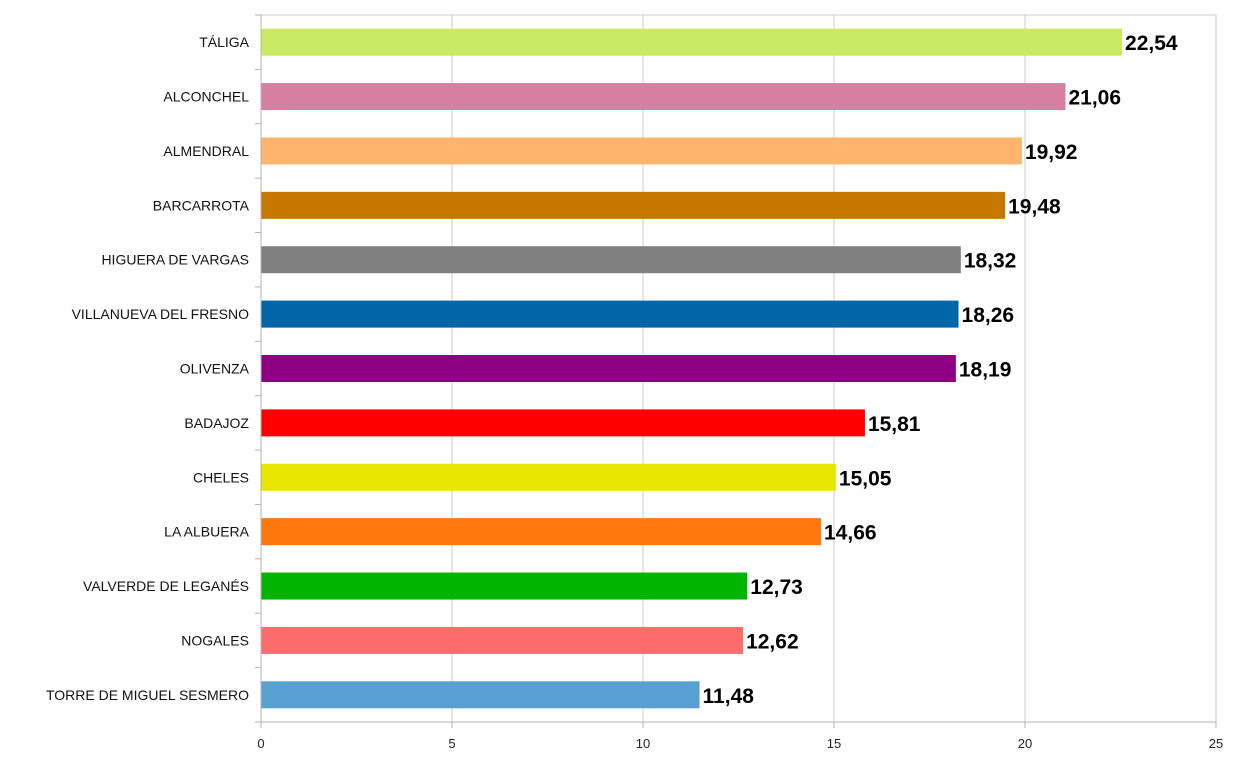 This screenshot has height=770, width=1248. What do you see at coordinates (850, 533) in the screenshot?
I see `data-label: 14,66` at bounding box center [850, 533].